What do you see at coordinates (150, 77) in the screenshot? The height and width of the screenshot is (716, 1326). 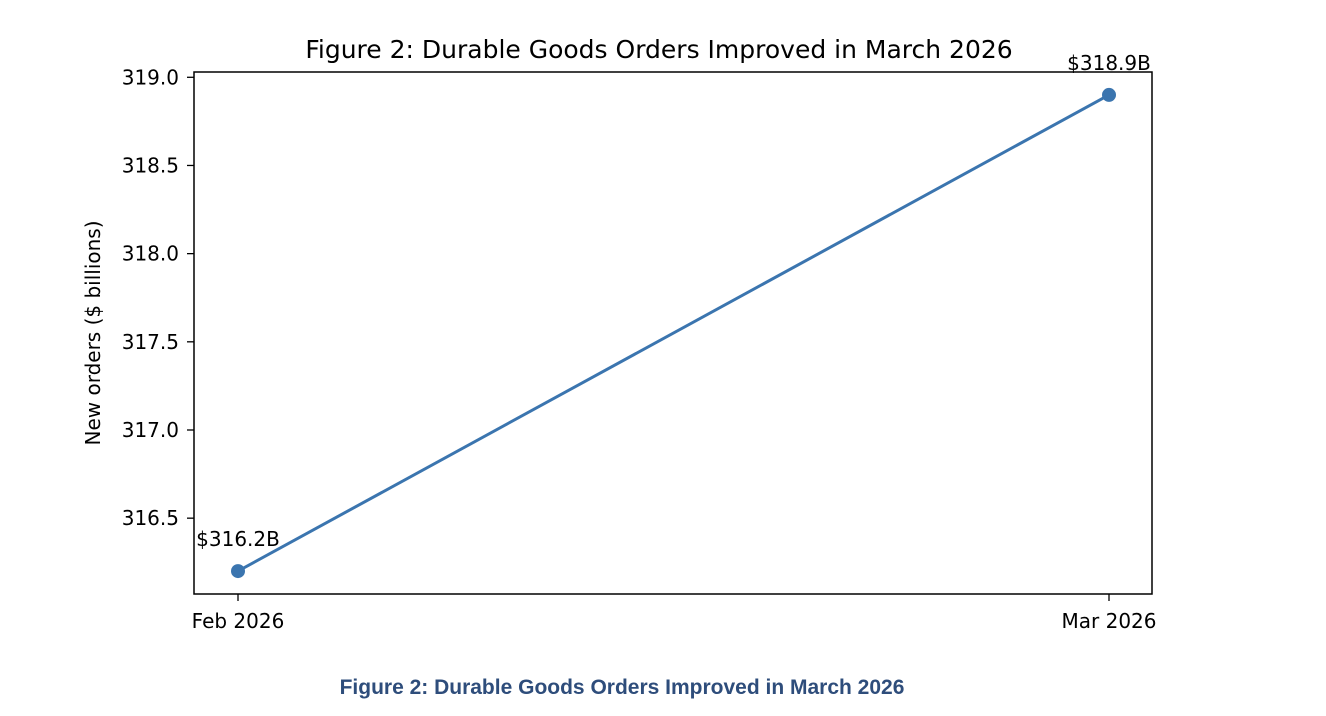 I see `y-tick-label: 319.0` at bounding box center [150, 77].